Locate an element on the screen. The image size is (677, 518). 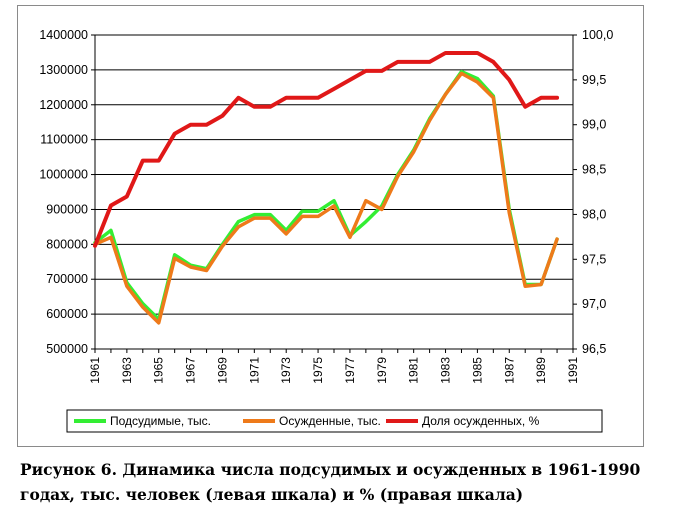
legend-label-3: Доля осужденных, % is located at coordinates (481, 421).